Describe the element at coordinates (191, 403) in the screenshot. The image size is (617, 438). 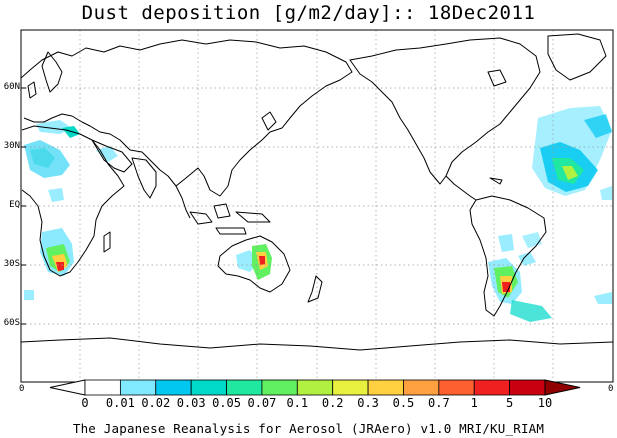
I see `colorbar-tick-label: 0.03` at that location.